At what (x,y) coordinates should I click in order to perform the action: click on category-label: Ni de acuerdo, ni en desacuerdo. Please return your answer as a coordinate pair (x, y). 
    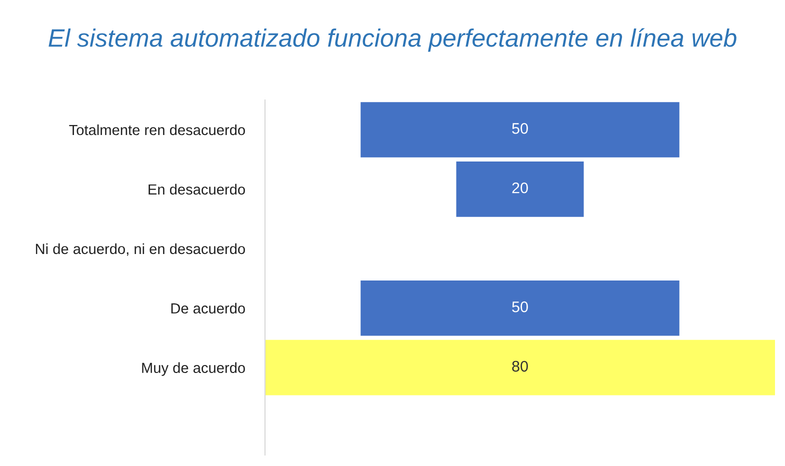
    Looking at the image, I should click on (140, 249).